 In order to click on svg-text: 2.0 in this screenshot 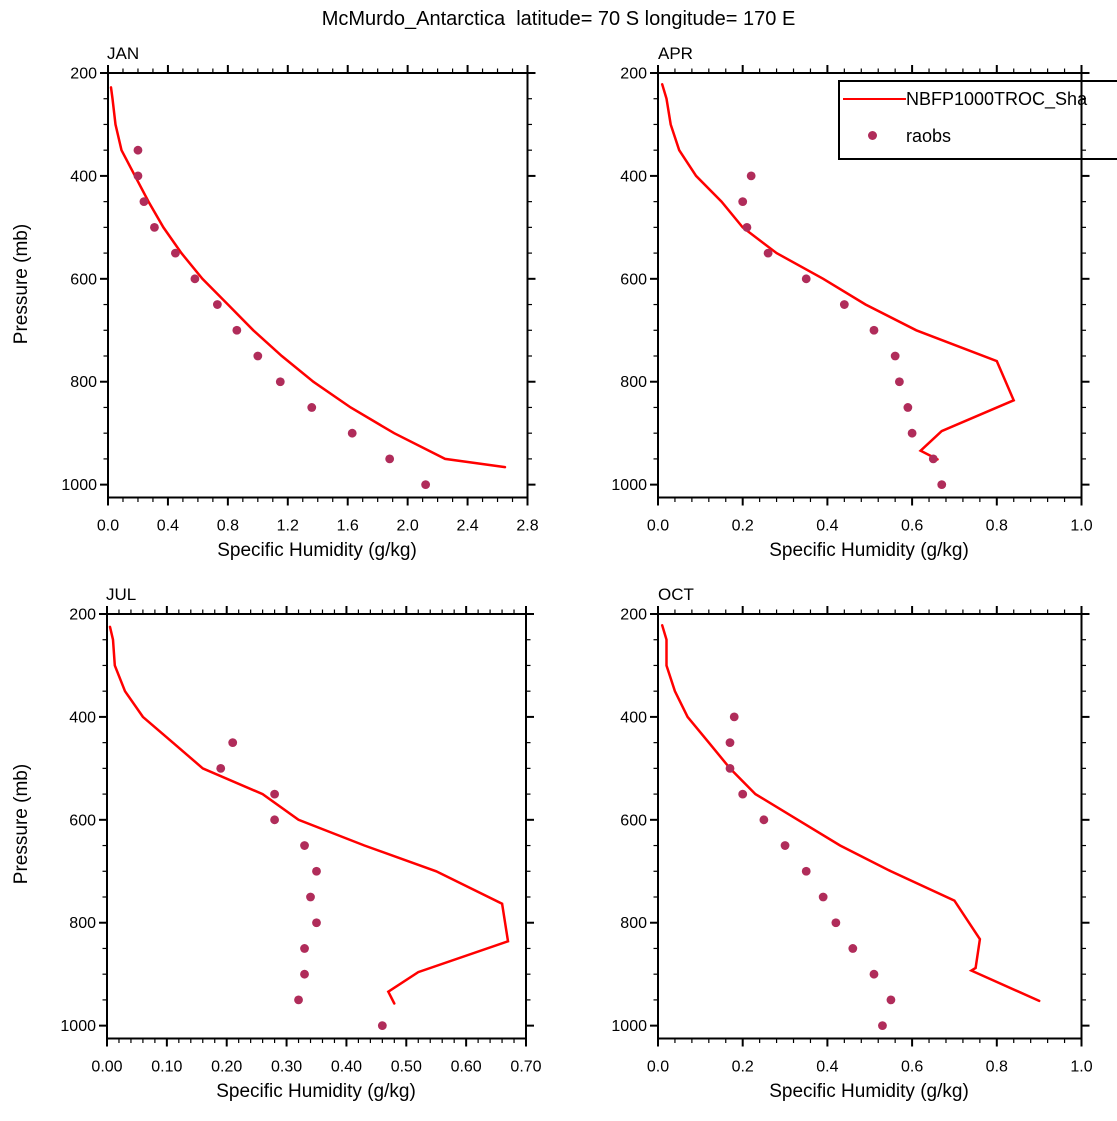, I will do `click(407, 526)`.